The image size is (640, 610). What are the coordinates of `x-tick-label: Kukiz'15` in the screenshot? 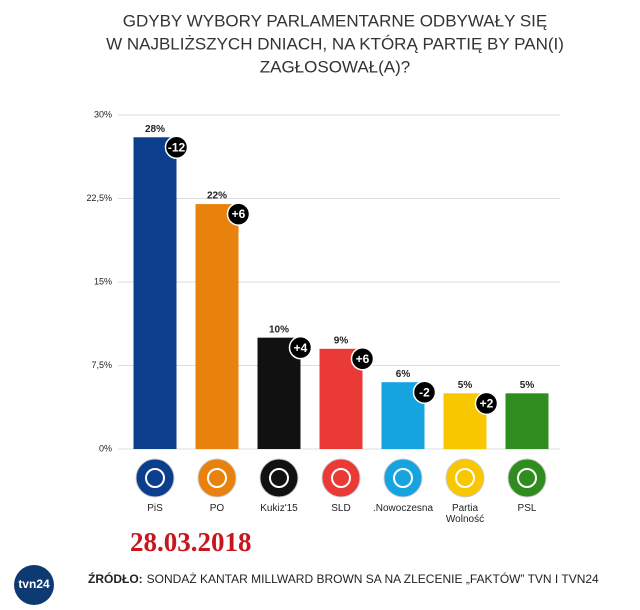 It's located at (279, 508).